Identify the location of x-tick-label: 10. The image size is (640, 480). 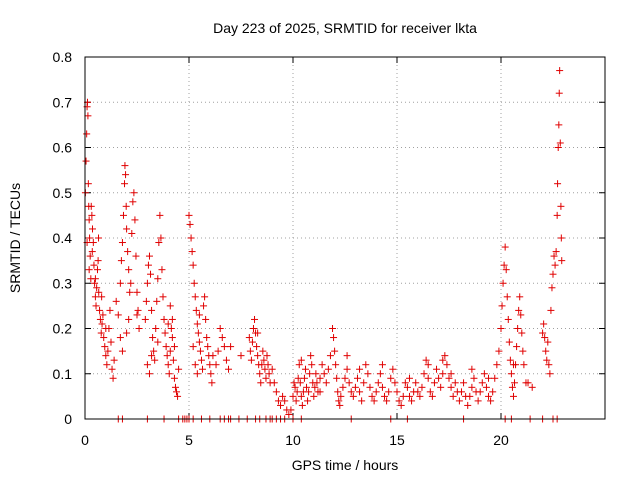
(293, 440).